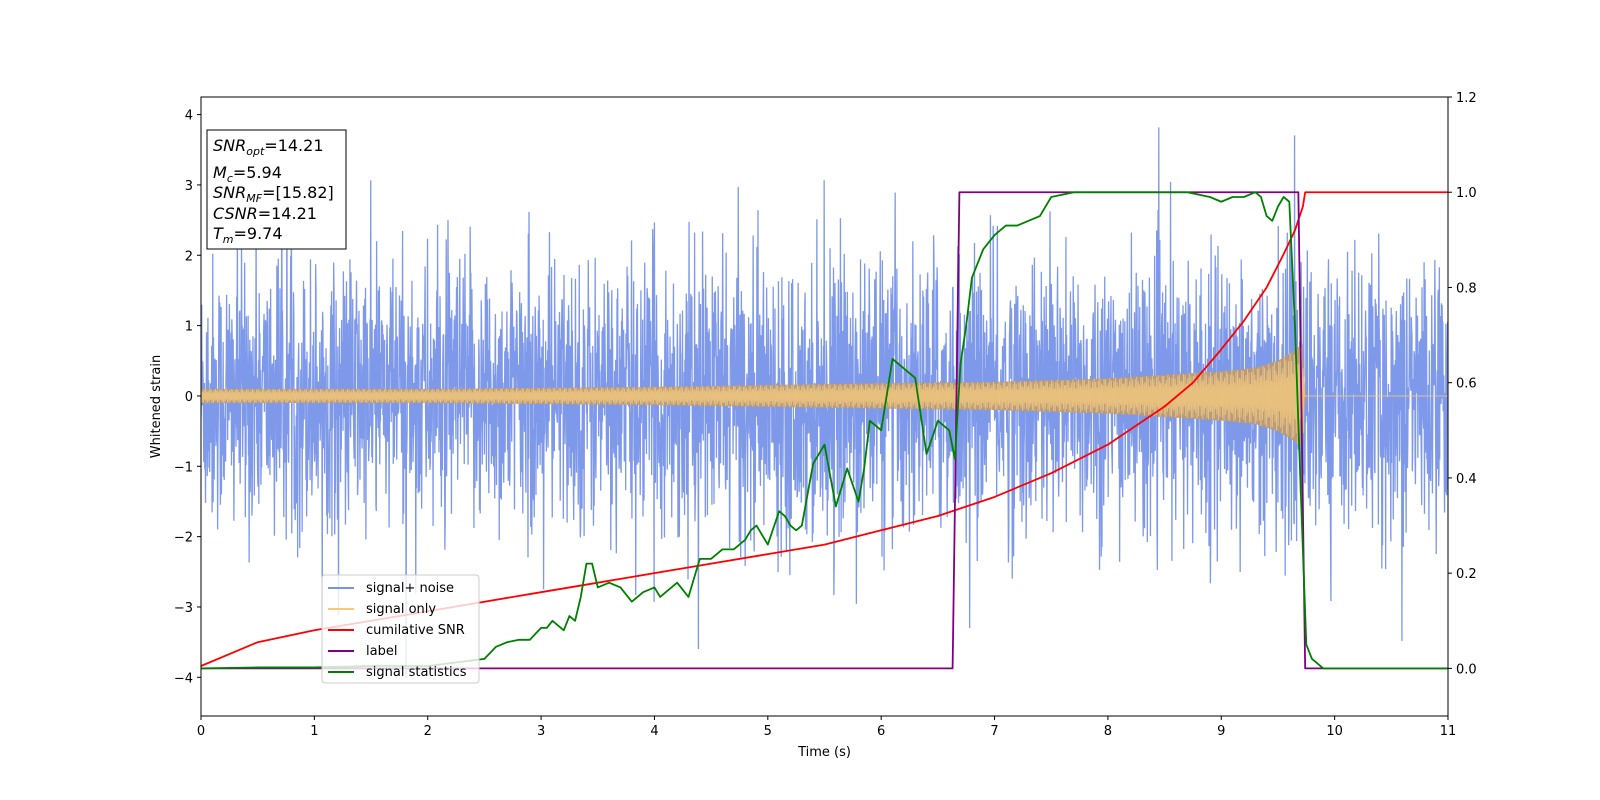 The width and height of the screenshot is (1600, 800). I want to click on y-tick-label: −2, so click(183, 538).